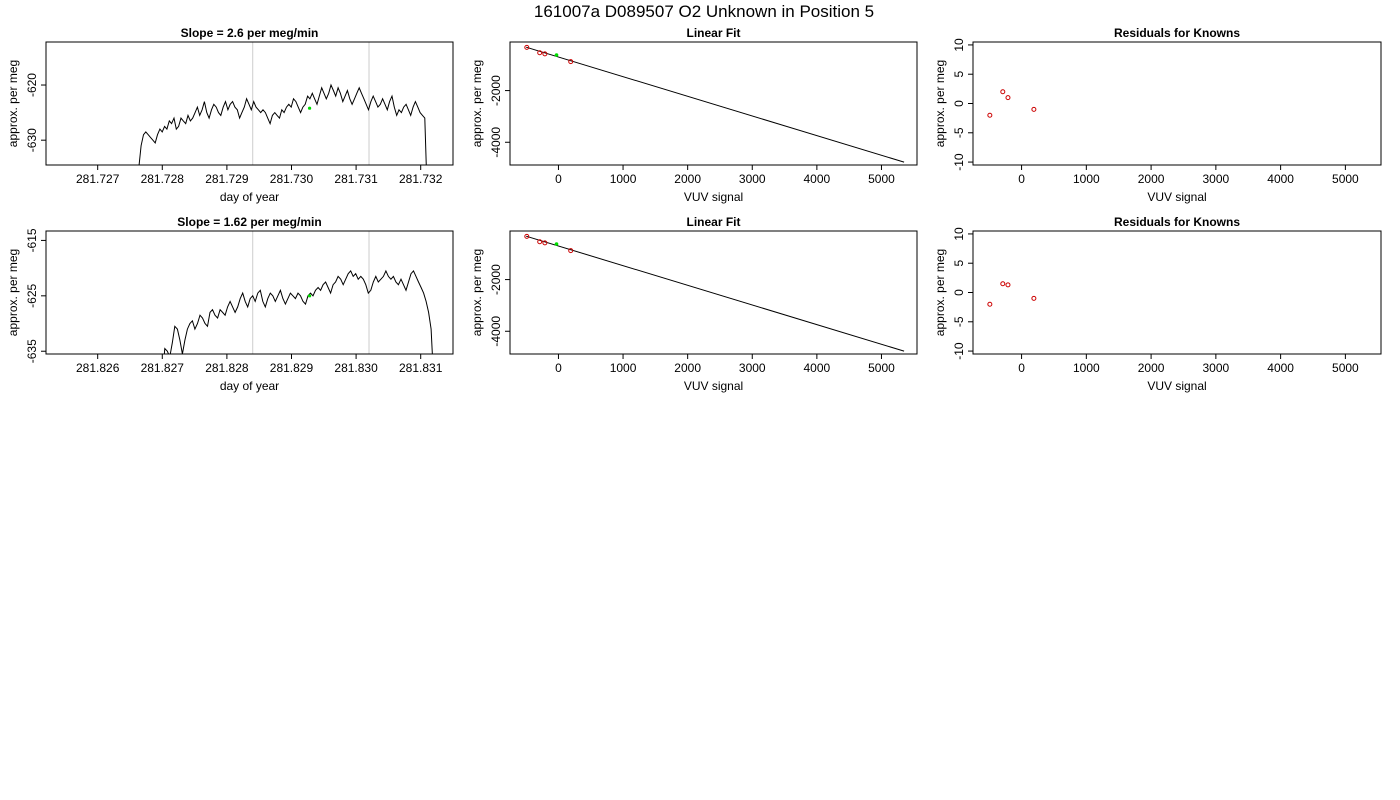 The height and width of the screenshot is (800, 1400). I want to click on slope-1-ylabel: approx. per meg, so click(13, 103).